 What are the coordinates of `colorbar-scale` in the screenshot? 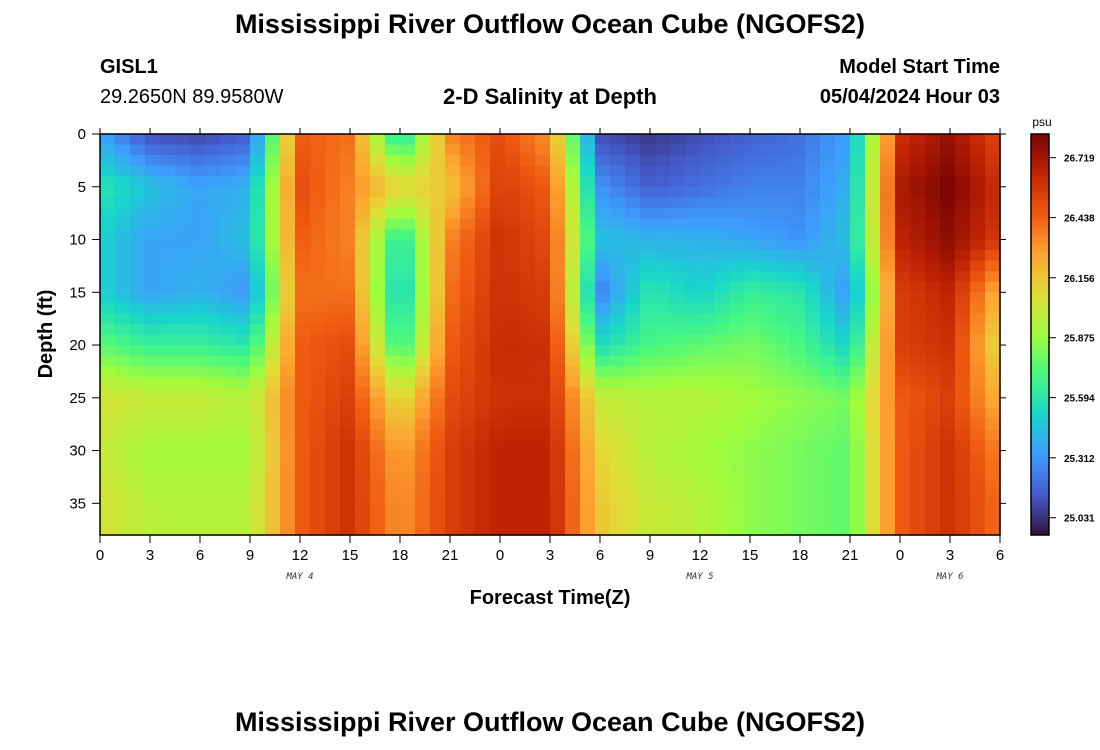 It's located at (1040, 334).